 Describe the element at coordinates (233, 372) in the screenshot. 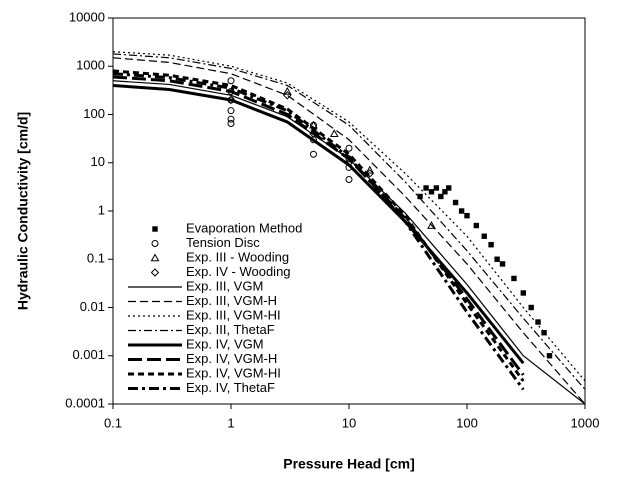

I see `legend-label: Exp. IV, VGM-HI` at that location.